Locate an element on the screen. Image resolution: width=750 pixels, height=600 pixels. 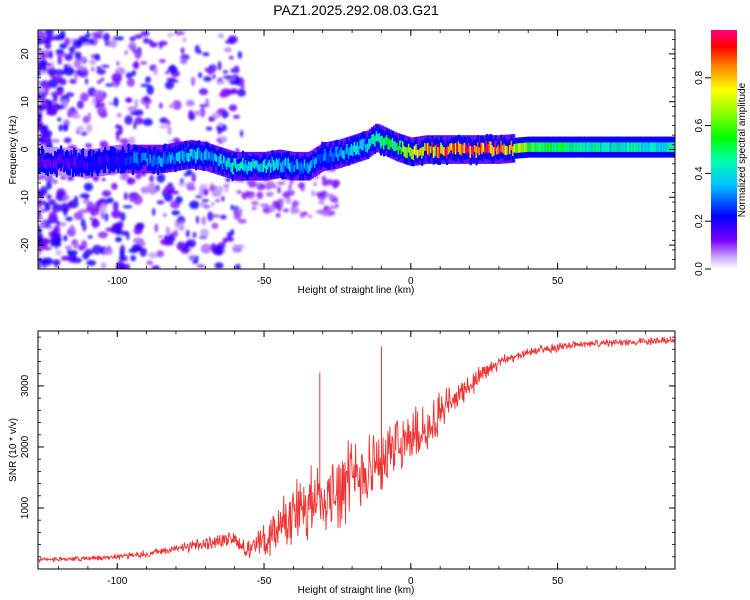
x-tick-label: 50 is located at coordinates (558, 281).